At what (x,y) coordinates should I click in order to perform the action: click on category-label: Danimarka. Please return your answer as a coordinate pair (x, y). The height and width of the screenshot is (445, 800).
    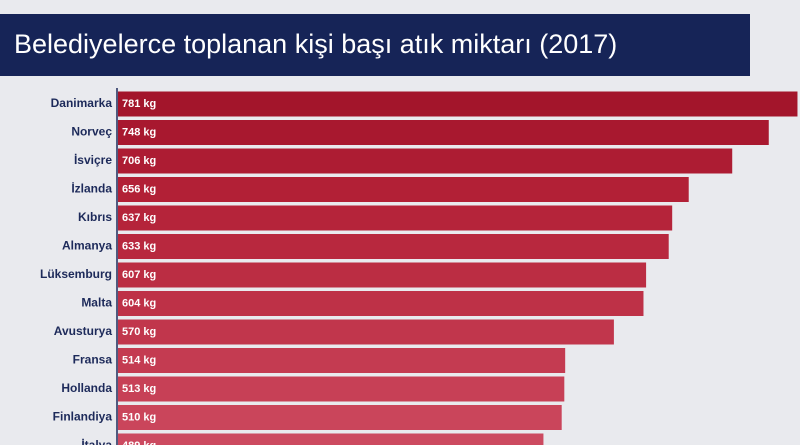
    Looking at the image, I should click on (82, 103).